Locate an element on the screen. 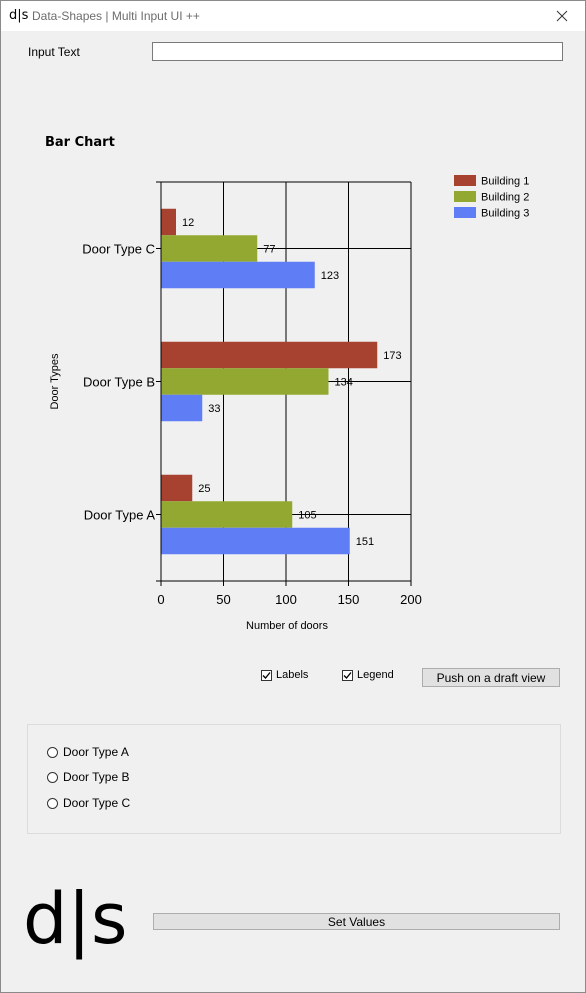  data-shapes-logo: d|s is located at coordinates (75, 919).